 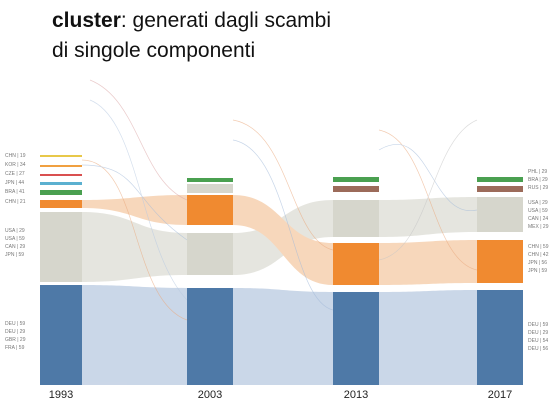 What do you see at coordinates (538, 227) in the screenshot?
I see `side-label: MEX | 29` at bounding box center [538, 227].